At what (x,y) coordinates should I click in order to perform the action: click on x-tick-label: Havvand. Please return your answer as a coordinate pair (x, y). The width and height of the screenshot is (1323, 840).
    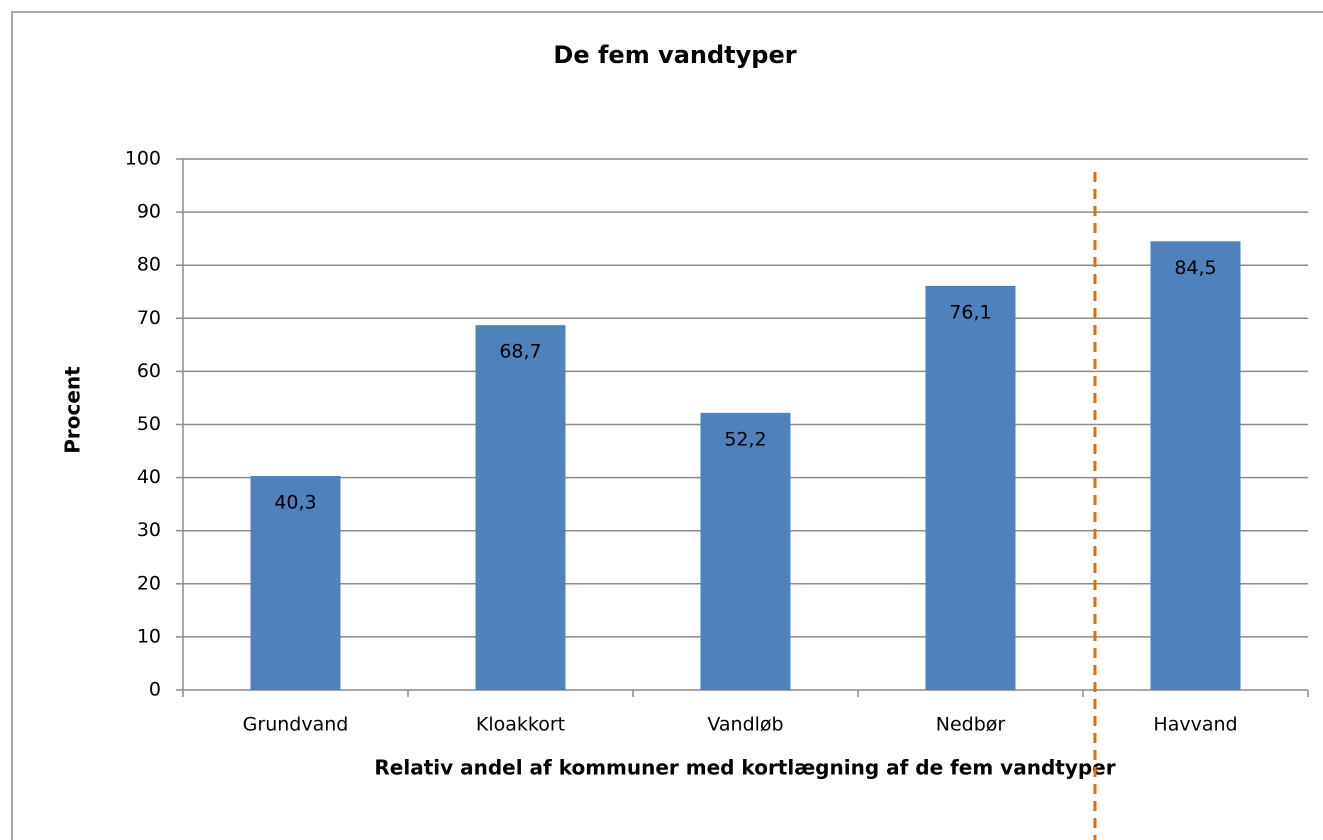
    Looking at the image, I should click on (1195, 725).